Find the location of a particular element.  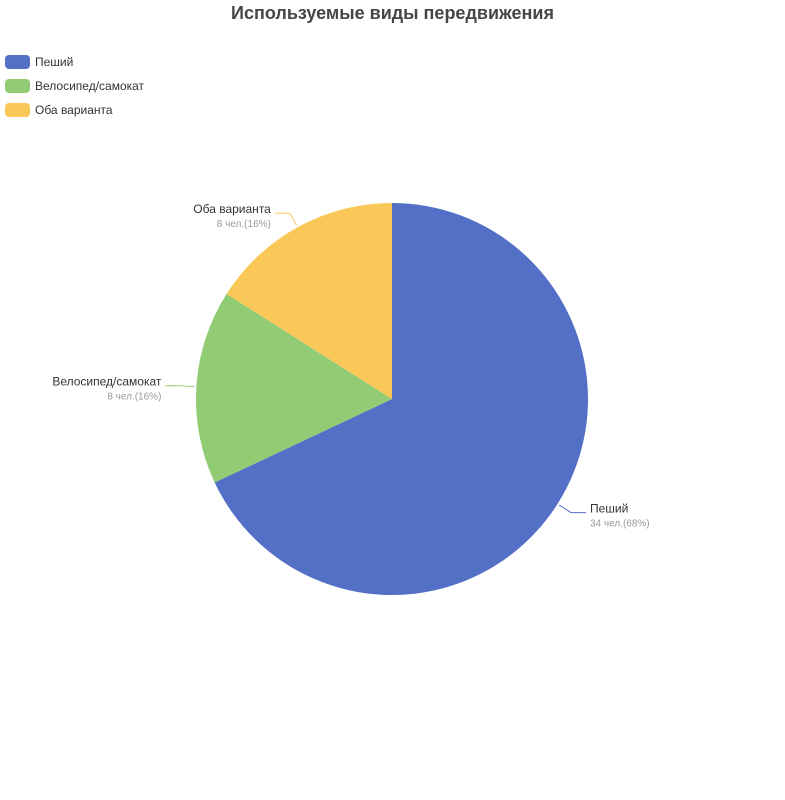

legend-item-velosiped: Велосипед/самокат is located at coordinates (74, 86).